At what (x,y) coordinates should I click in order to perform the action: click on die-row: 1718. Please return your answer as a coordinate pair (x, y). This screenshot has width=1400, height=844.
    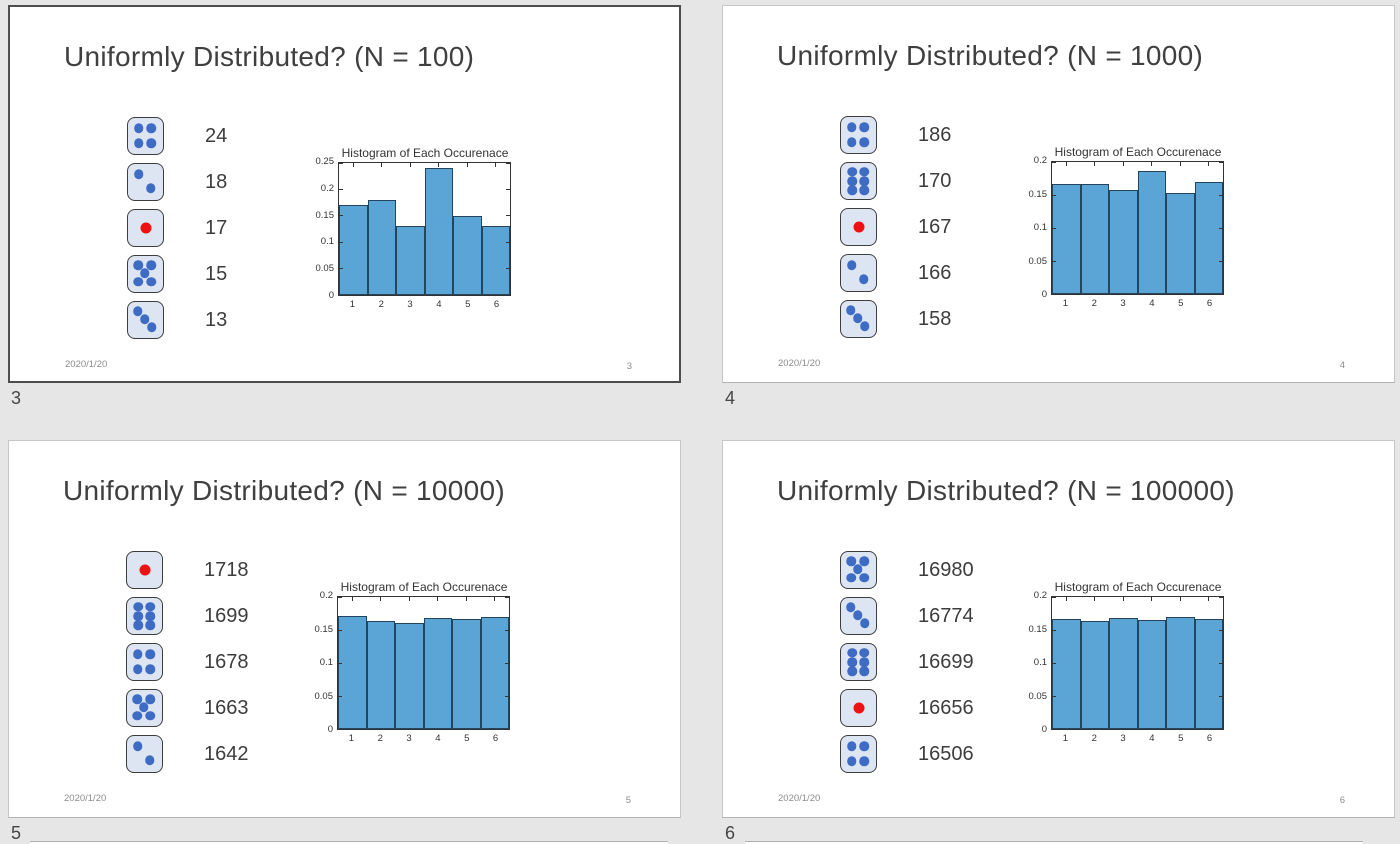
    Looking at the image, I should click on (226, 570).